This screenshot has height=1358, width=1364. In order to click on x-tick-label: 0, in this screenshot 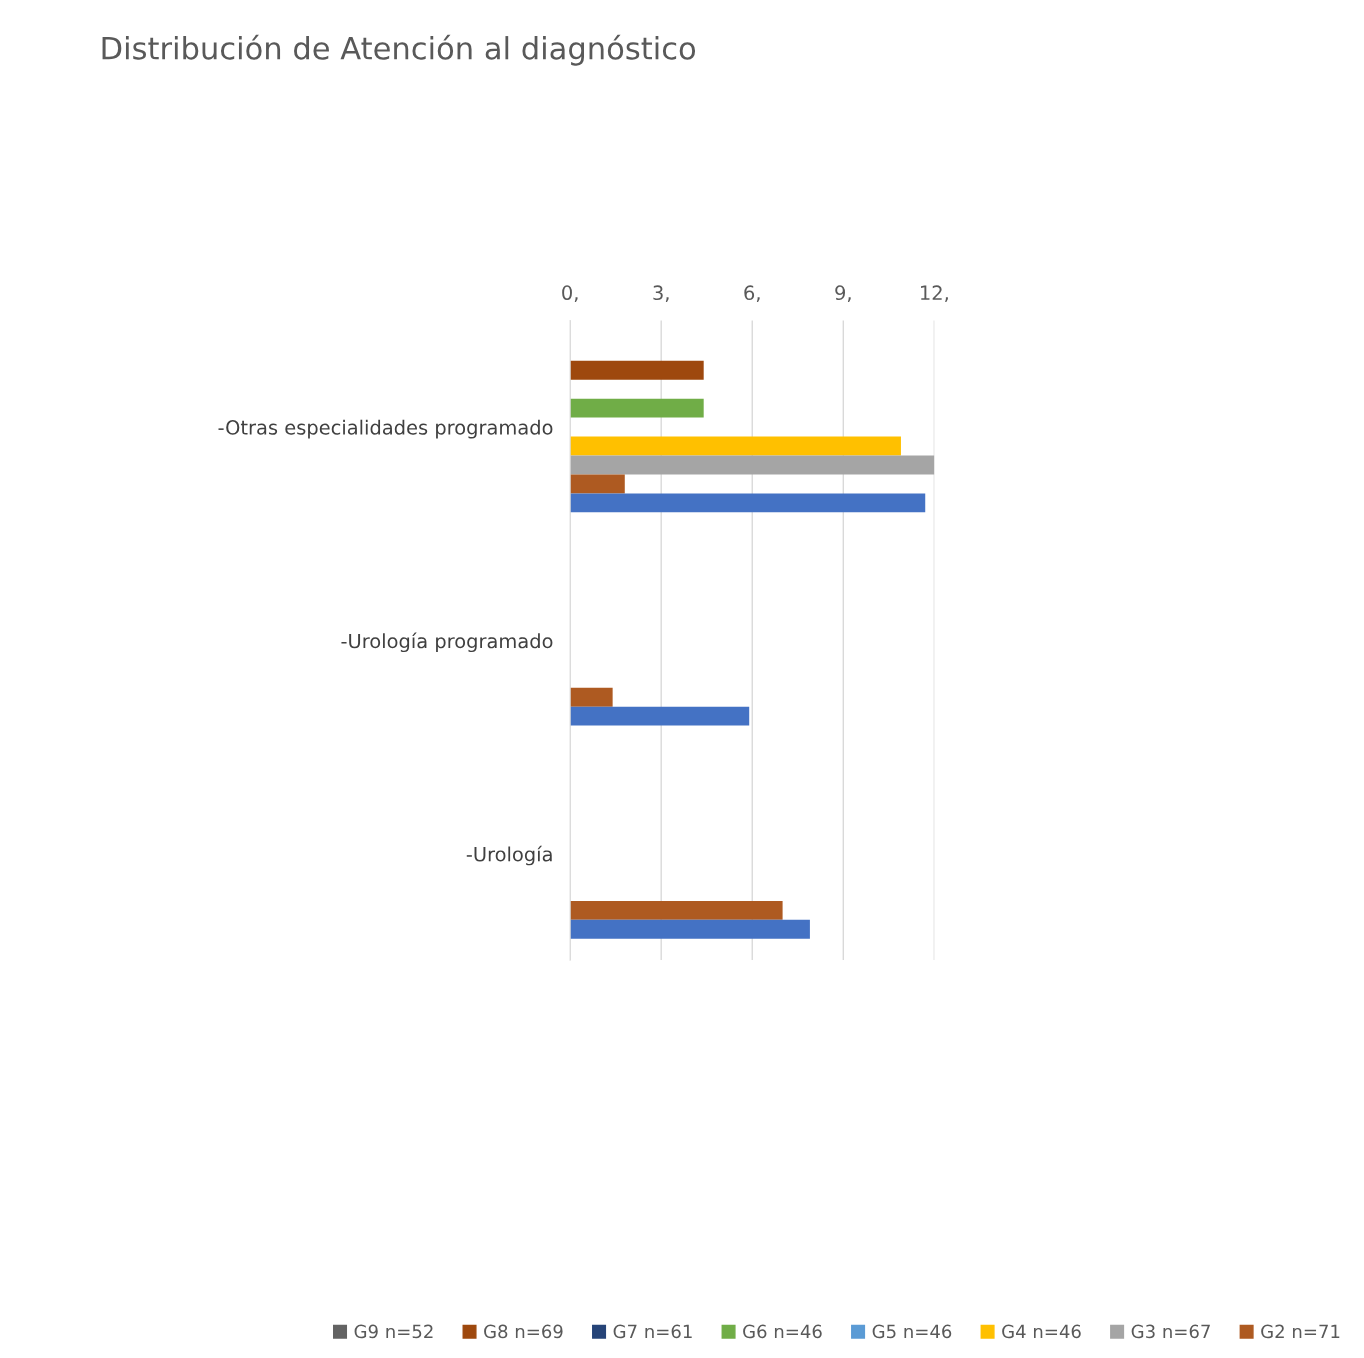, I will do `click(570, 294)`.